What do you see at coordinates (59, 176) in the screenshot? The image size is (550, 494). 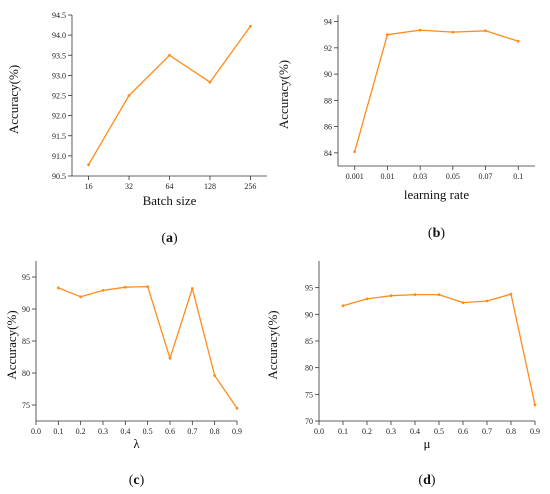 I see `y-tick-label: 90.5` at bounding box center [59, 176].